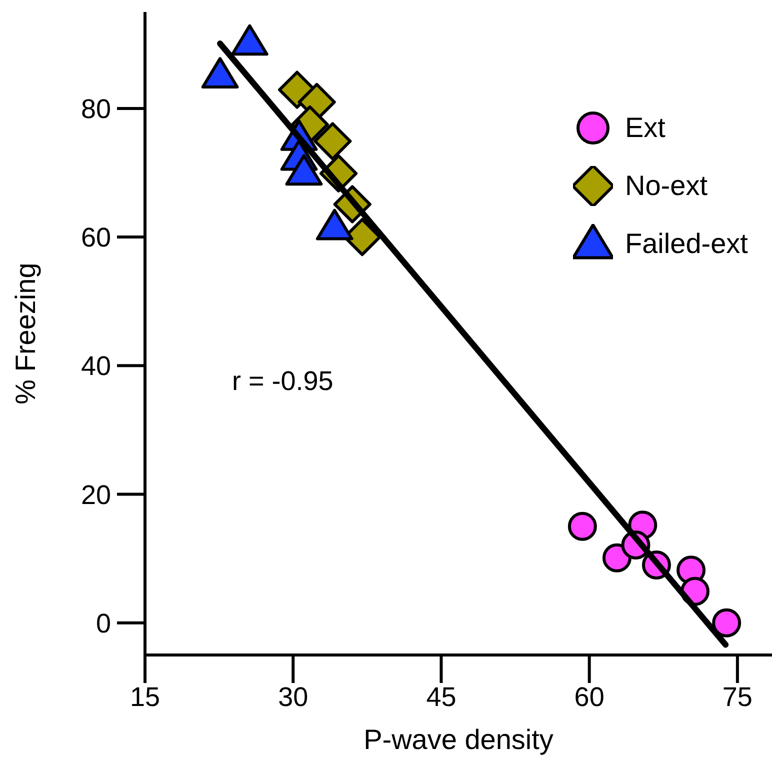 This screenshot has height=770, width=772. Describe the element at coordinates (737, 697) in the screenshot. I see `x-tick-label: 75` at that location.